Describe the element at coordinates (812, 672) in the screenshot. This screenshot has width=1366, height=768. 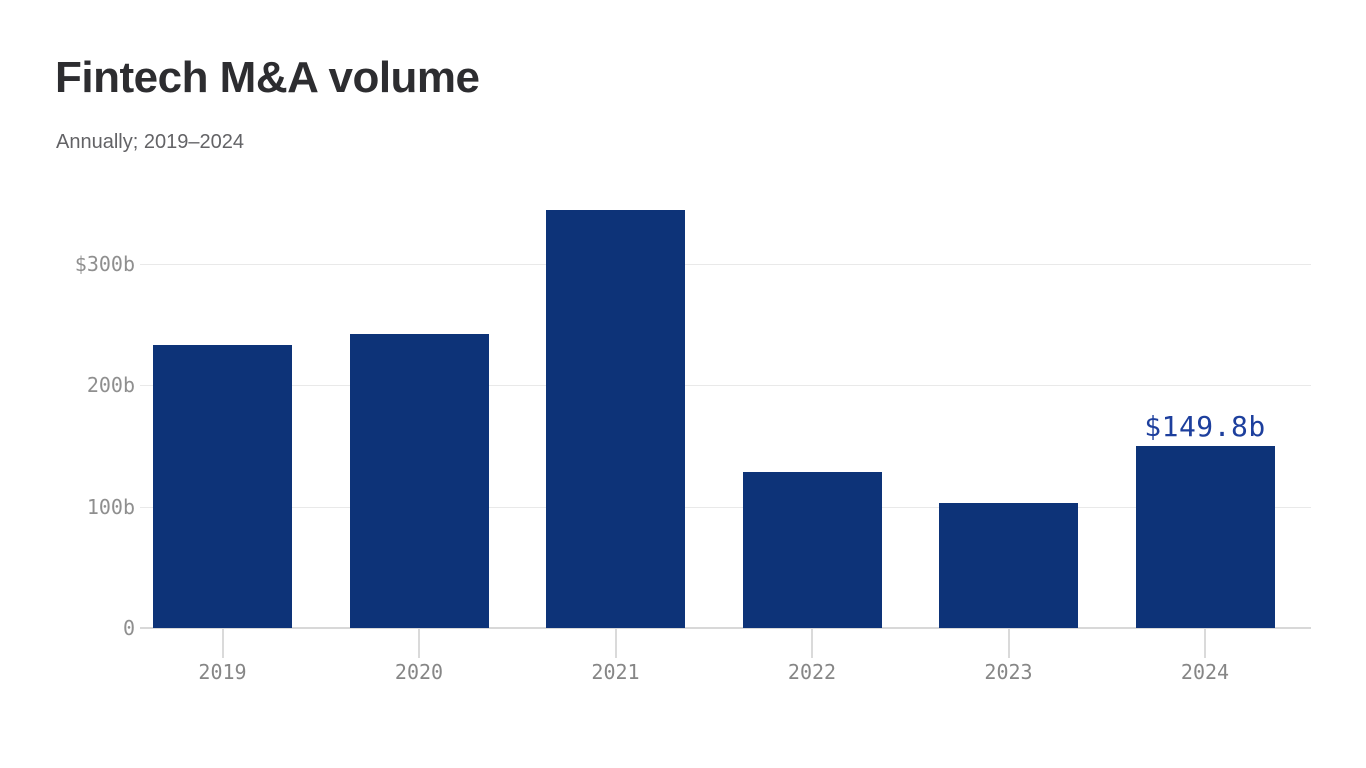
I see `x-tick-label-2022: 2022` at that location.